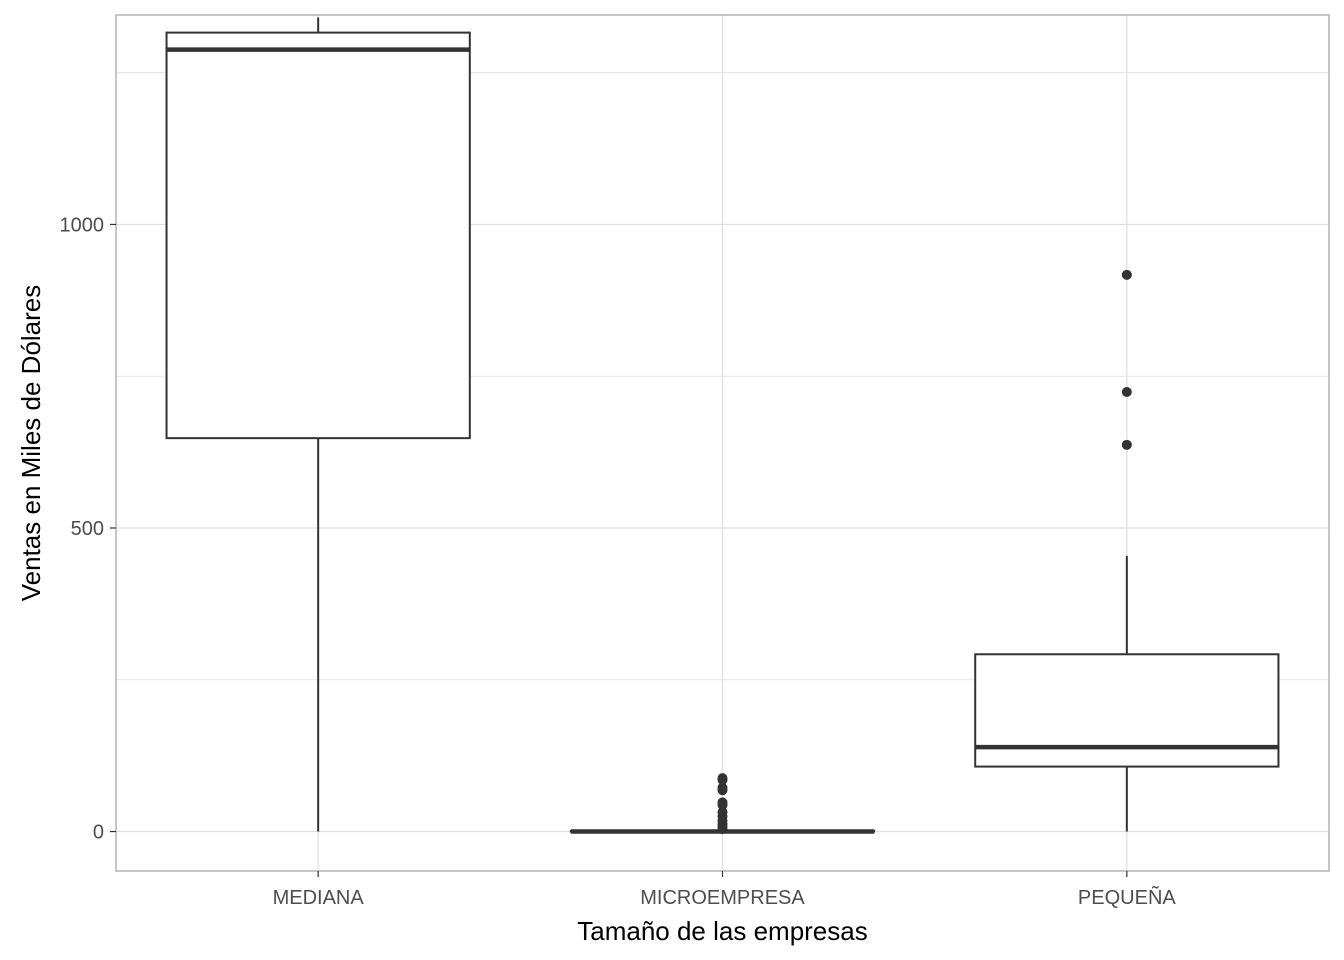  I want to click on x-axis-ticks: MEDIANA MICROEMPRESA PEQUEÑA, so click(724, 890).